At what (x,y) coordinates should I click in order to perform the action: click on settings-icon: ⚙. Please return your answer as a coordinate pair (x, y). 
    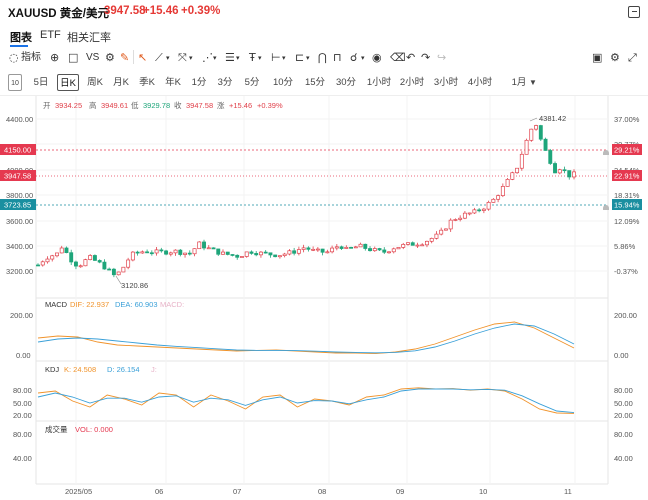
    Looking at the image, I should click on (110, 57).